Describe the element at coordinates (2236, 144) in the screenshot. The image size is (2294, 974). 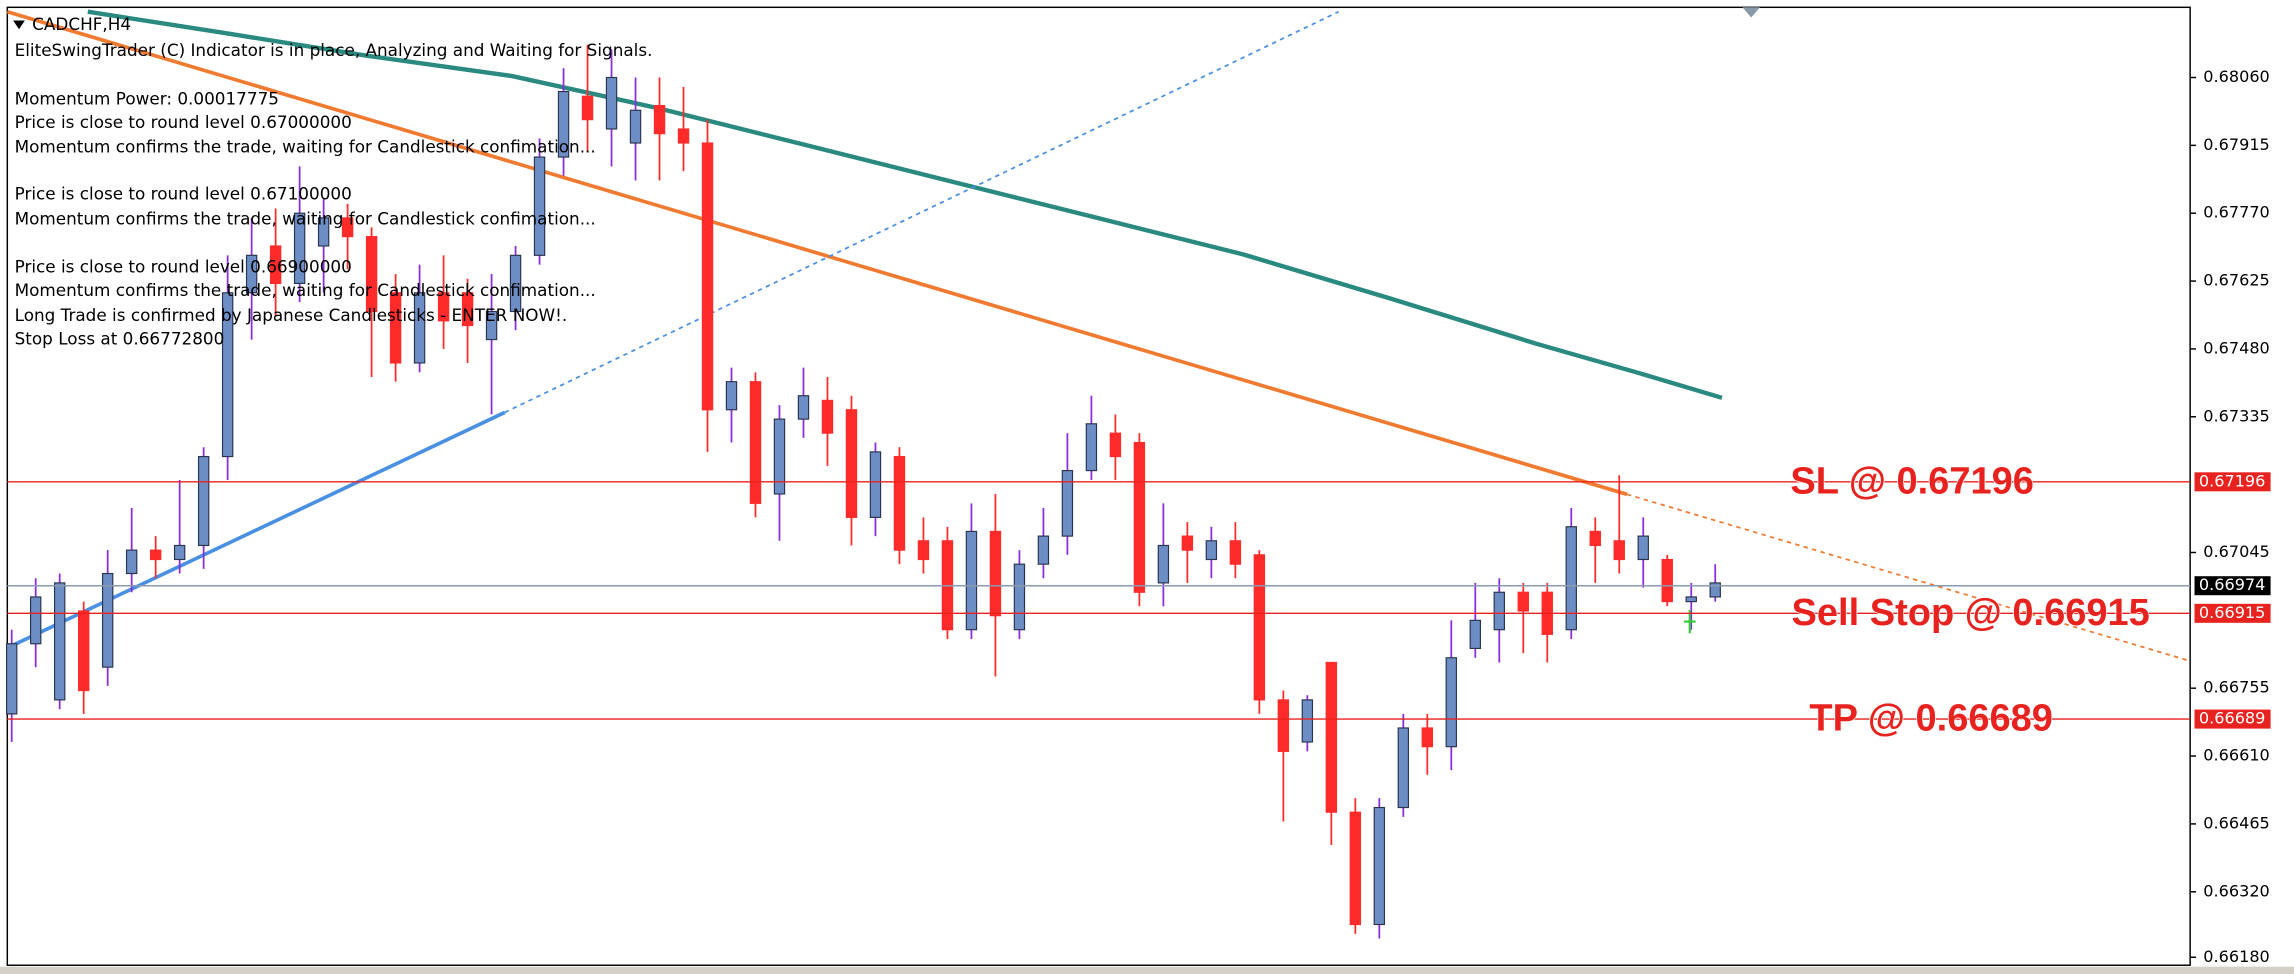
I see `y-tick-label: 0.67915` at that location.